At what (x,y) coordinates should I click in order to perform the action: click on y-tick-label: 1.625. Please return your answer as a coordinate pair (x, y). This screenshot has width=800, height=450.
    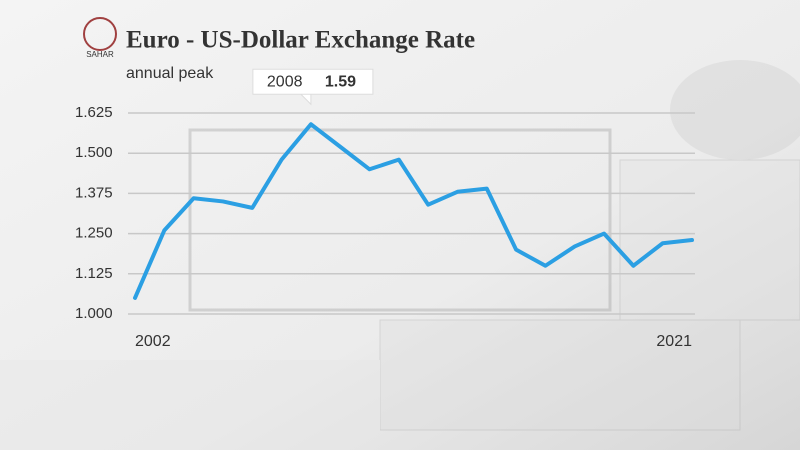
    Looking at the image, I should click on (94, 112).